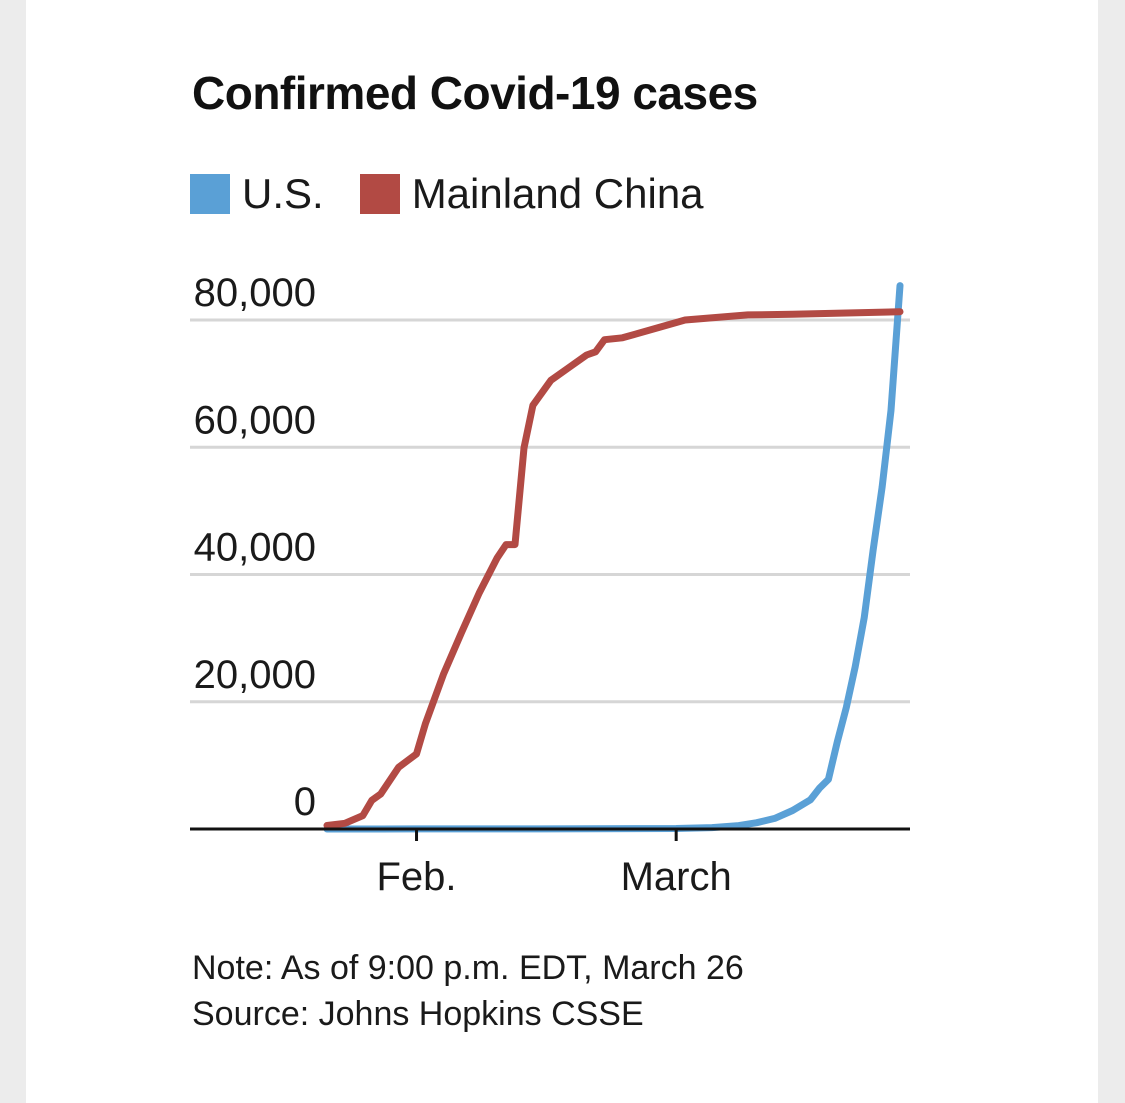 The image size is (1125, 1103). I want to click on y-tick-label: 60,000, so click(255, 420).